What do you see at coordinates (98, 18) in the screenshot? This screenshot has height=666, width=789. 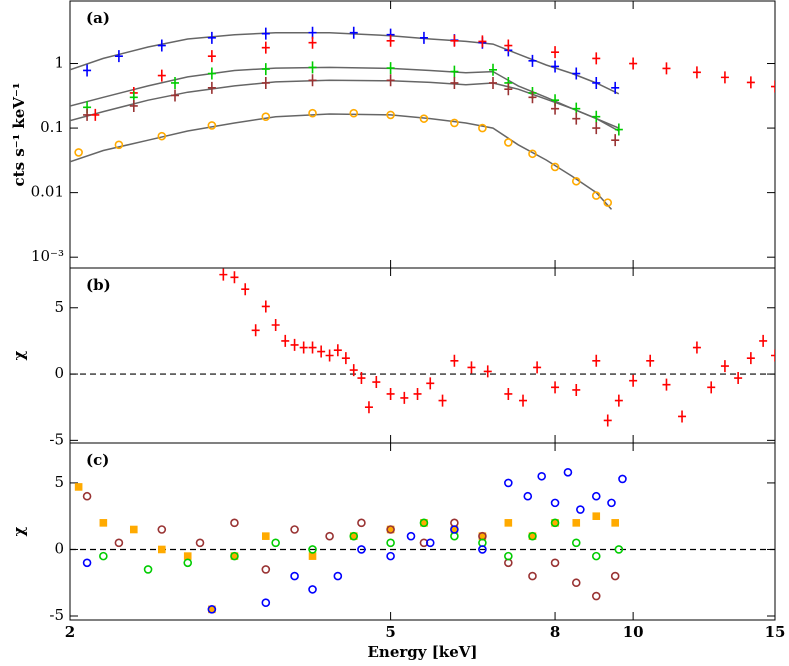 I see `panel-label: (a)` at bounding box center [98, 18].